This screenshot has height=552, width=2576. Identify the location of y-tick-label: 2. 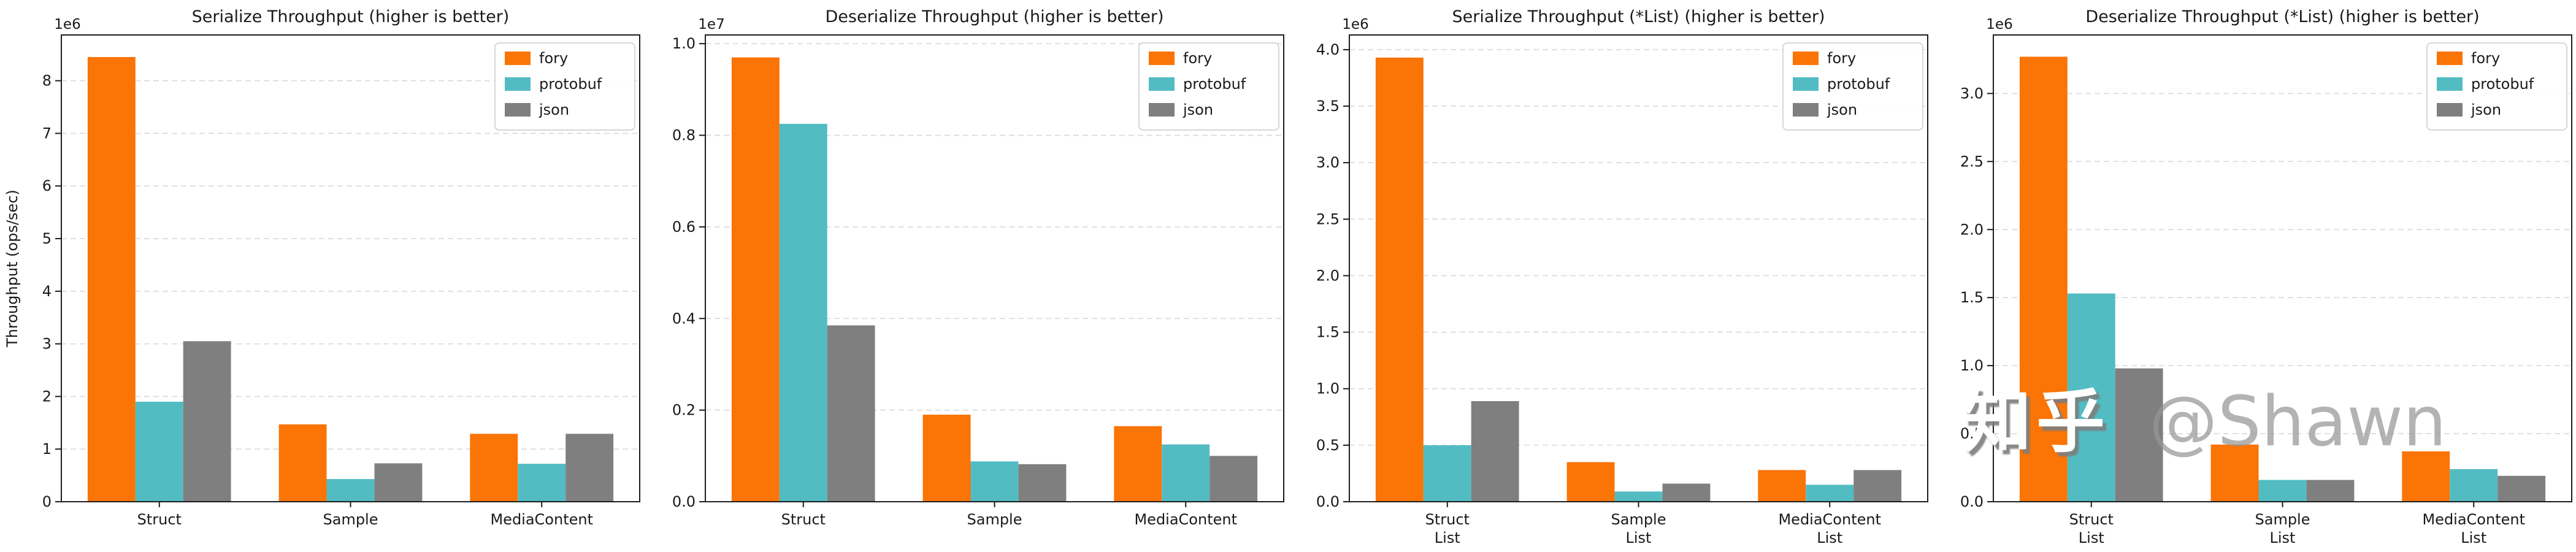
(47, 396).